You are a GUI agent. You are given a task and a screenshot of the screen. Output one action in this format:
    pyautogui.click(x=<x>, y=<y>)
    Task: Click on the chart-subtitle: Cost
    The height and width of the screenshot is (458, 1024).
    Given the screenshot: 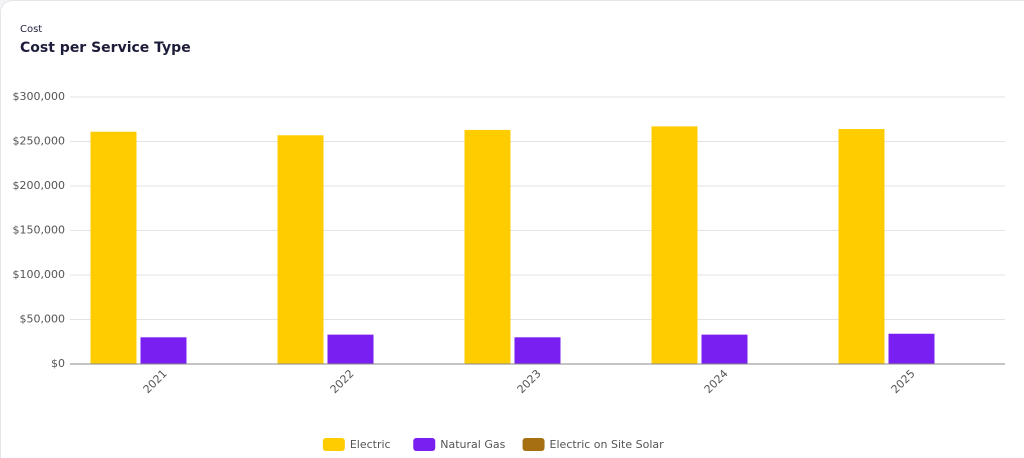 What is the action you would take?
    pyautogui.click(x=31, y=29)
    